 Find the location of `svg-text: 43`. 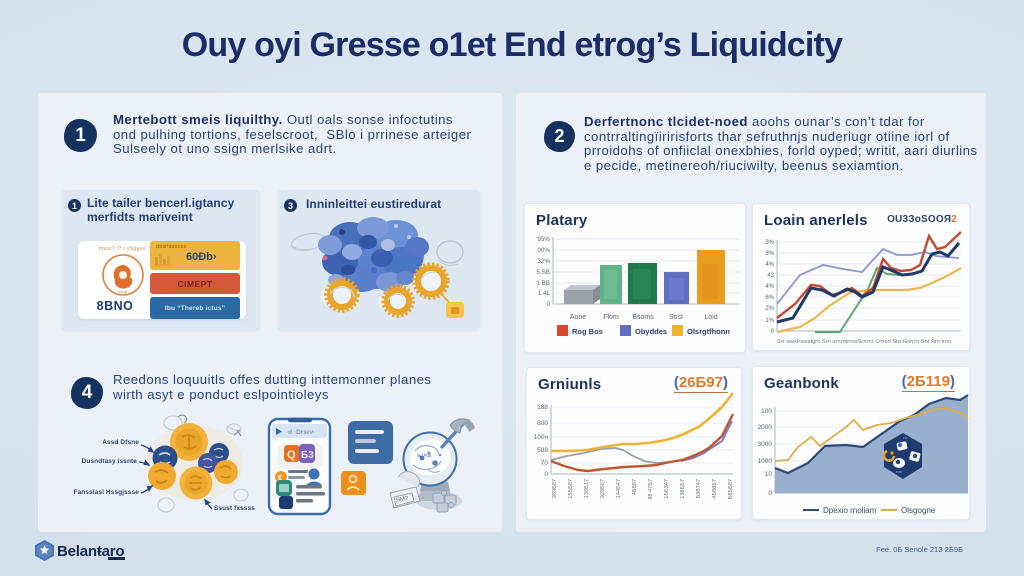

svg-text: 43 is located at coordinates (770, 276).